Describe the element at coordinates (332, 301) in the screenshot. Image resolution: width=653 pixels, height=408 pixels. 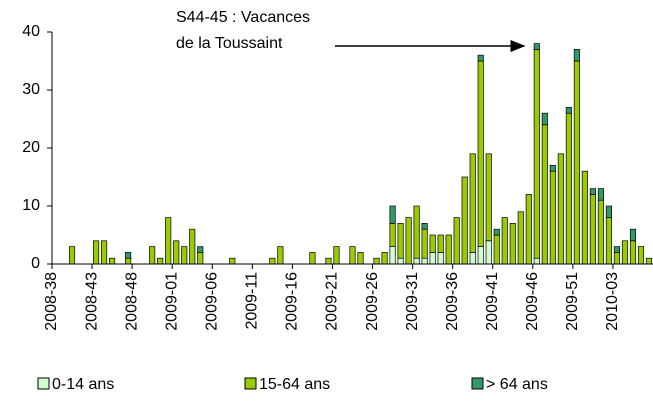
I see `x-tick-label: 2009-21` at that location.